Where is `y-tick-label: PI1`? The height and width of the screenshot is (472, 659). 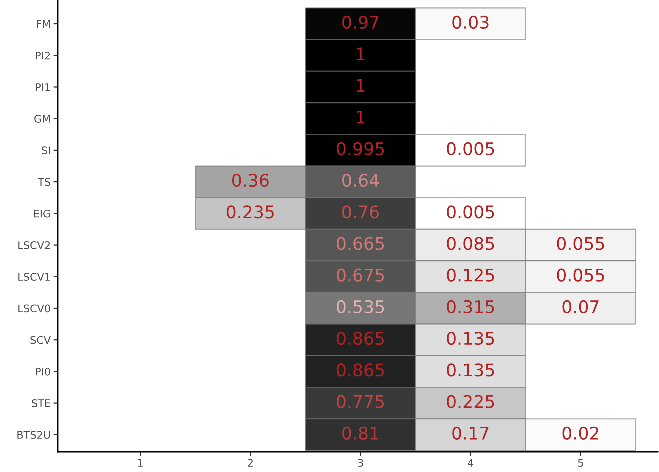 y-tick-label: PI1 is located at coordinates (43, 88).